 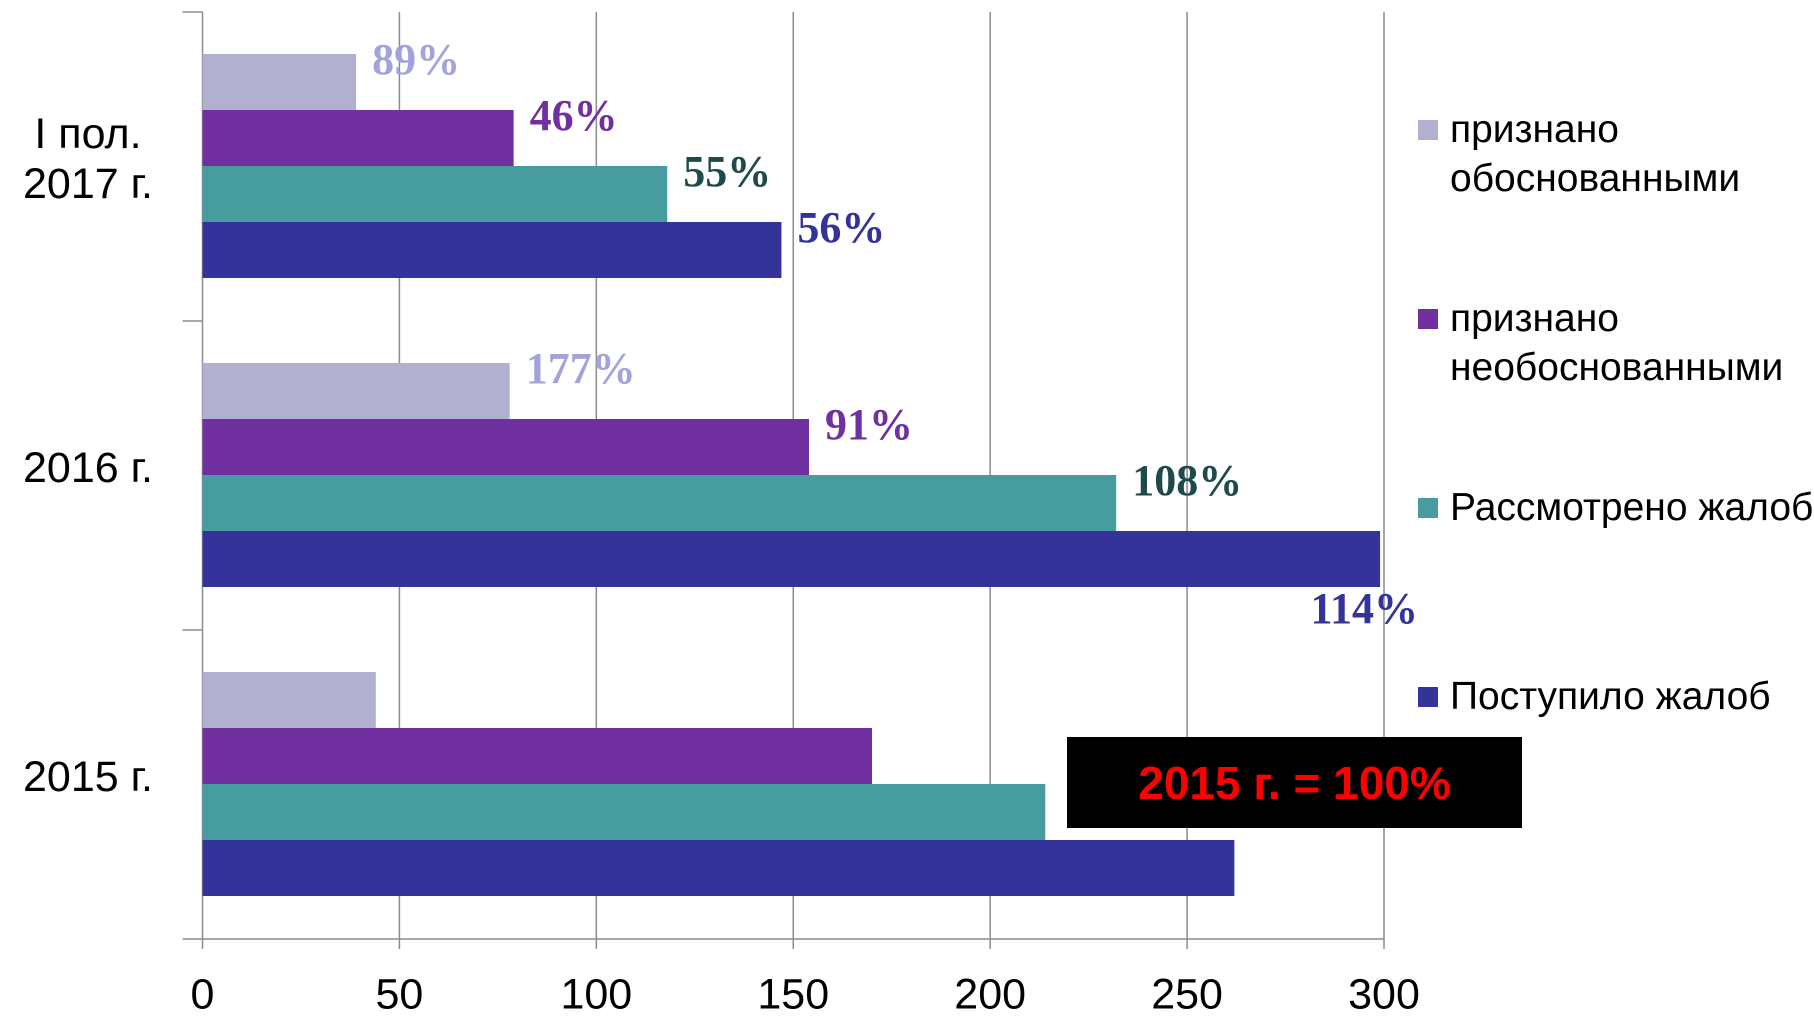 I want to click on value-label: 91%, so click(x=869, y=424).